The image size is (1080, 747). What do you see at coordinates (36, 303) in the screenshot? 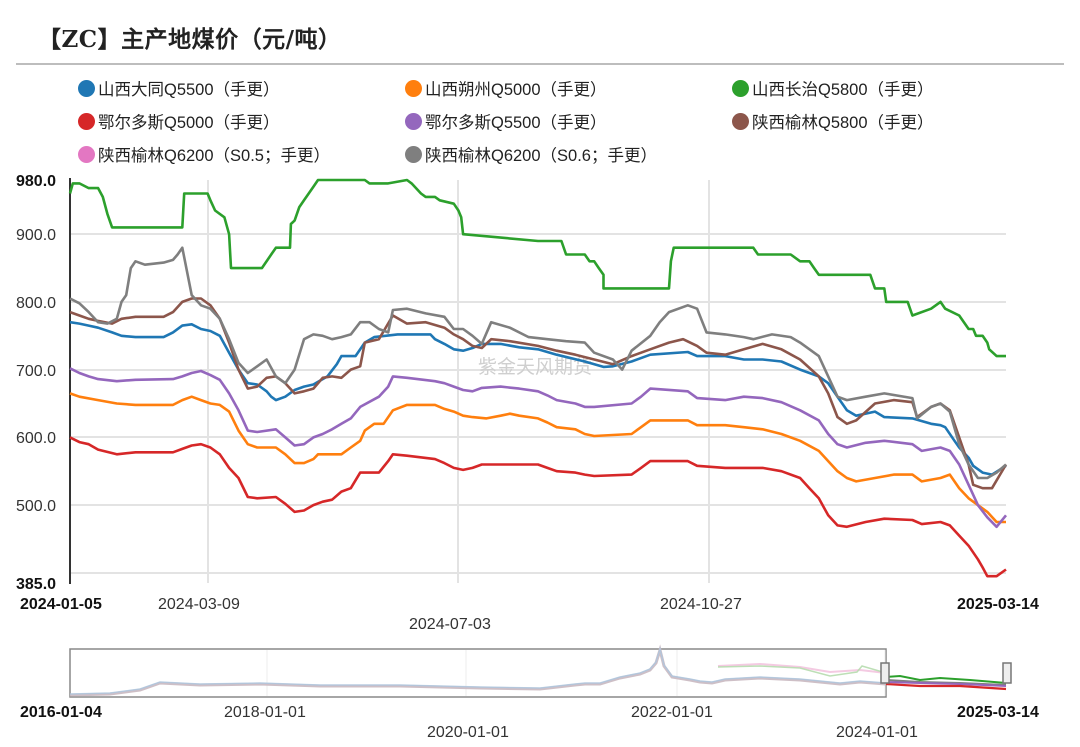
I see `y-tick: 800.0` at bounding box center [36, 303].